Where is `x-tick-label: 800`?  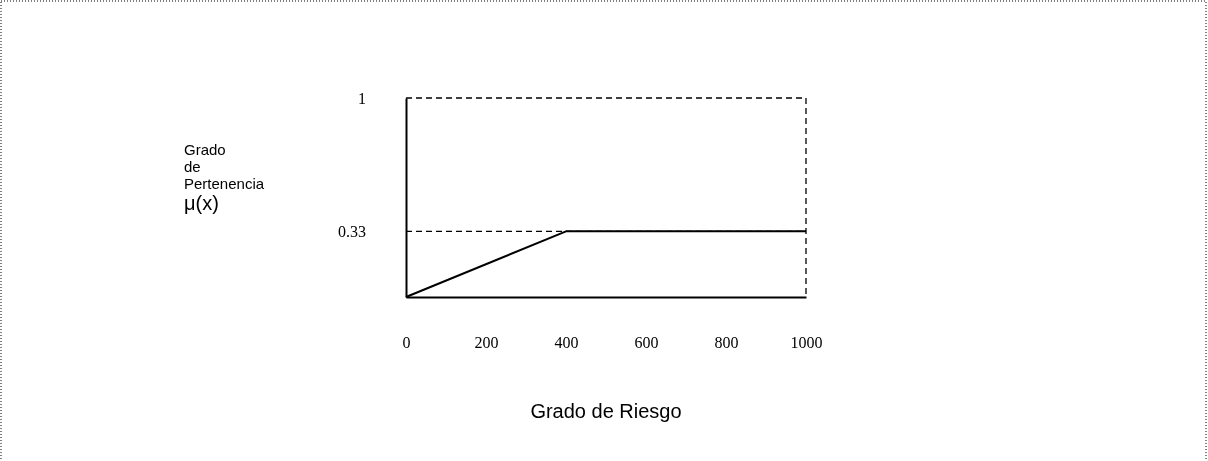
x-tick-label: 800 is located at coordinates (726, 343).